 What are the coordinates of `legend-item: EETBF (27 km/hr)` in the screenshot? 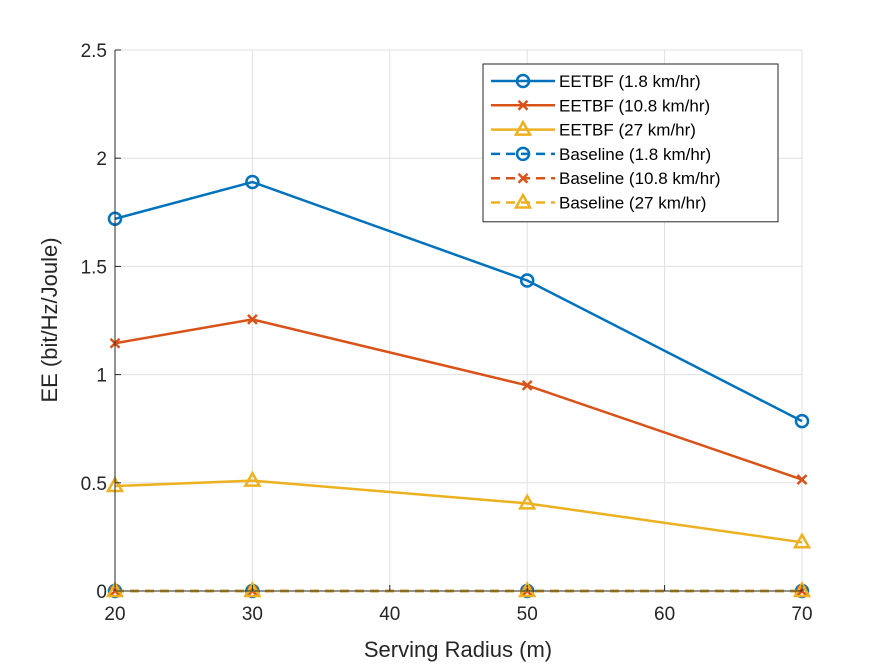 It's located at (593, 129).